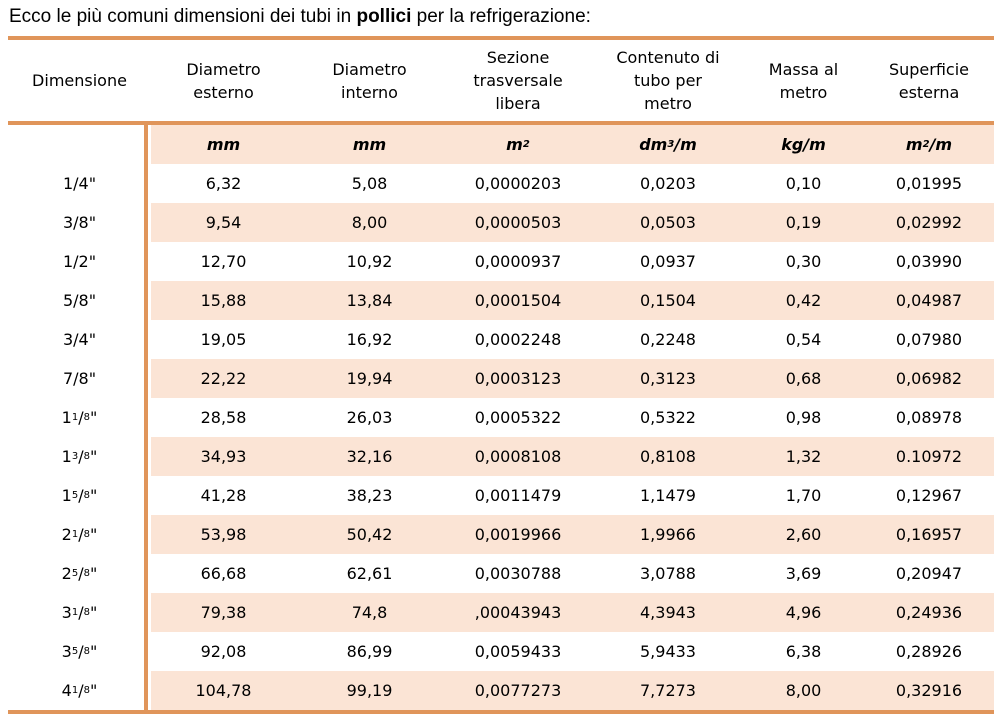 The height and width of the screenshot is (722, 1000). I want to click on dimension-cell: 2 5/8 ", so click(79, 573).